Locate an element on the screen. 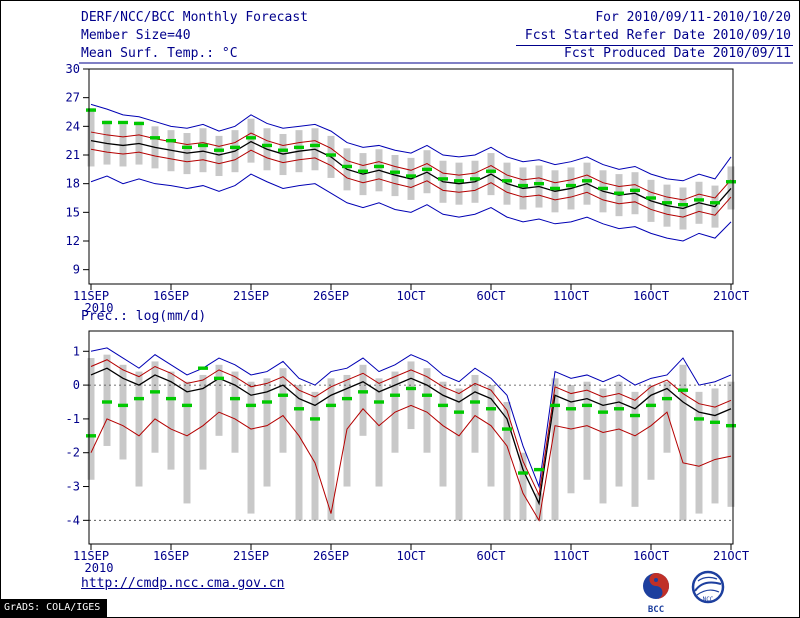 The height and width of the screenshot is (618, 800). y-tick-label: 1 is located at coordinates (76, 351).